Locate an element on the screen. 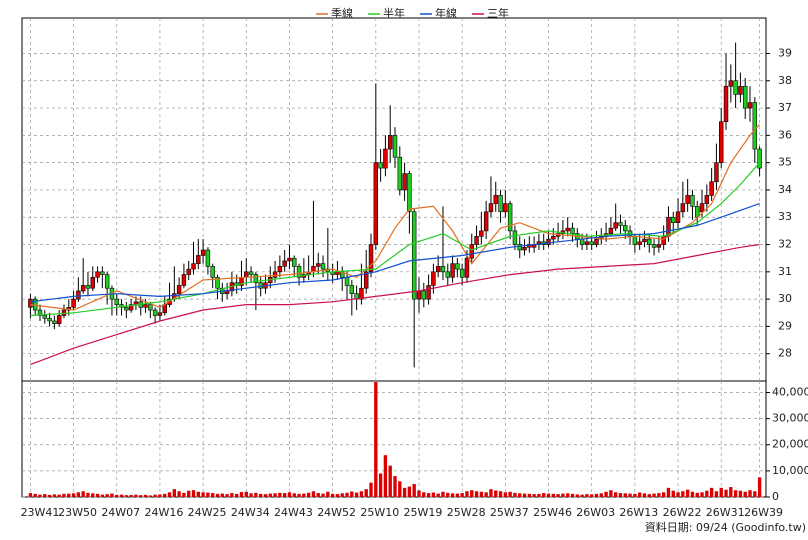 The image size is (808, 540). x-tick-label: 24W16 is located at coordinates (163, 512).